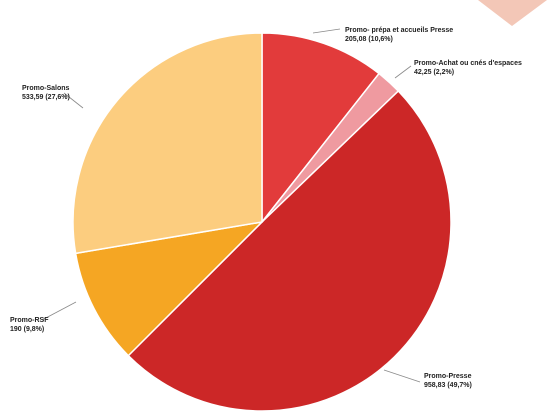 Image resolution: width=547 pixels, height=417 pixels. Describe the element at coordinates (448, 385) in the screenshot. I see `slice-label-value-3: 958,83 (49,7%)` at that location.